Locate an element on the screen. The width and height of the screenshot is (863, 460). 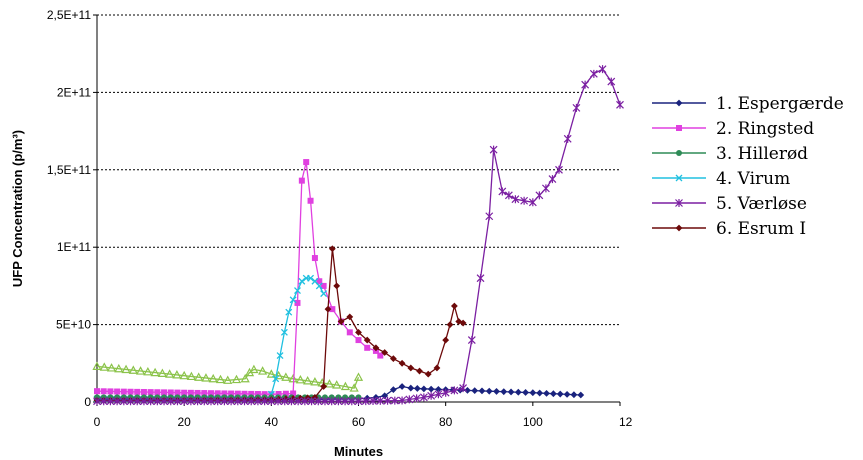
y-tick-label-0: 0 is located at coordinates (87, 402).